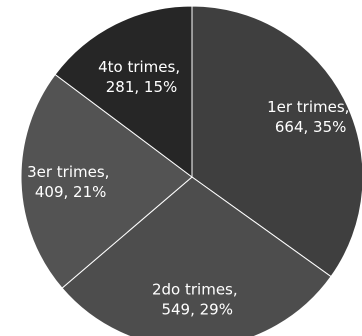  What do you see at coordinates (141, 77) in the screenshot?
I see `data-label-4to-trimes: 4to trimes, 281, 15%` at bounding box center [141, 77].